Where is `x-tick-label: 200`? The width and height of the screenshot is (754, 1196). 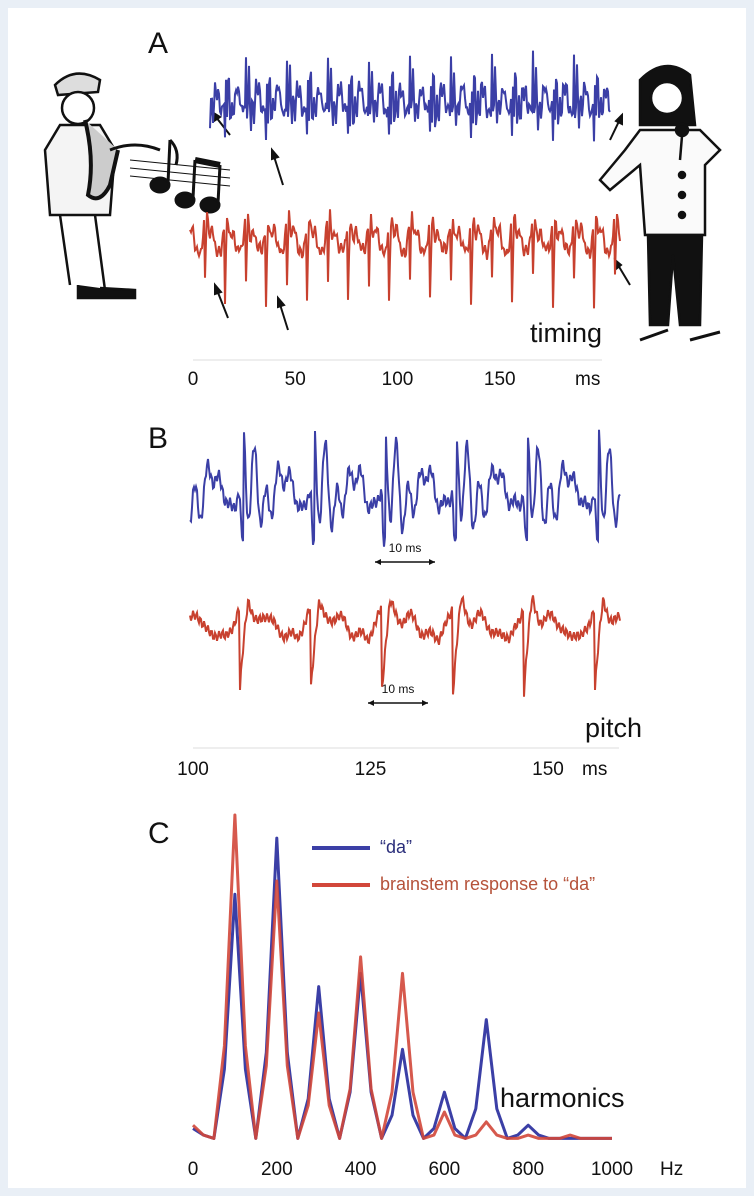 x-tick-label: 200 is located at coordinates (277, 1169).